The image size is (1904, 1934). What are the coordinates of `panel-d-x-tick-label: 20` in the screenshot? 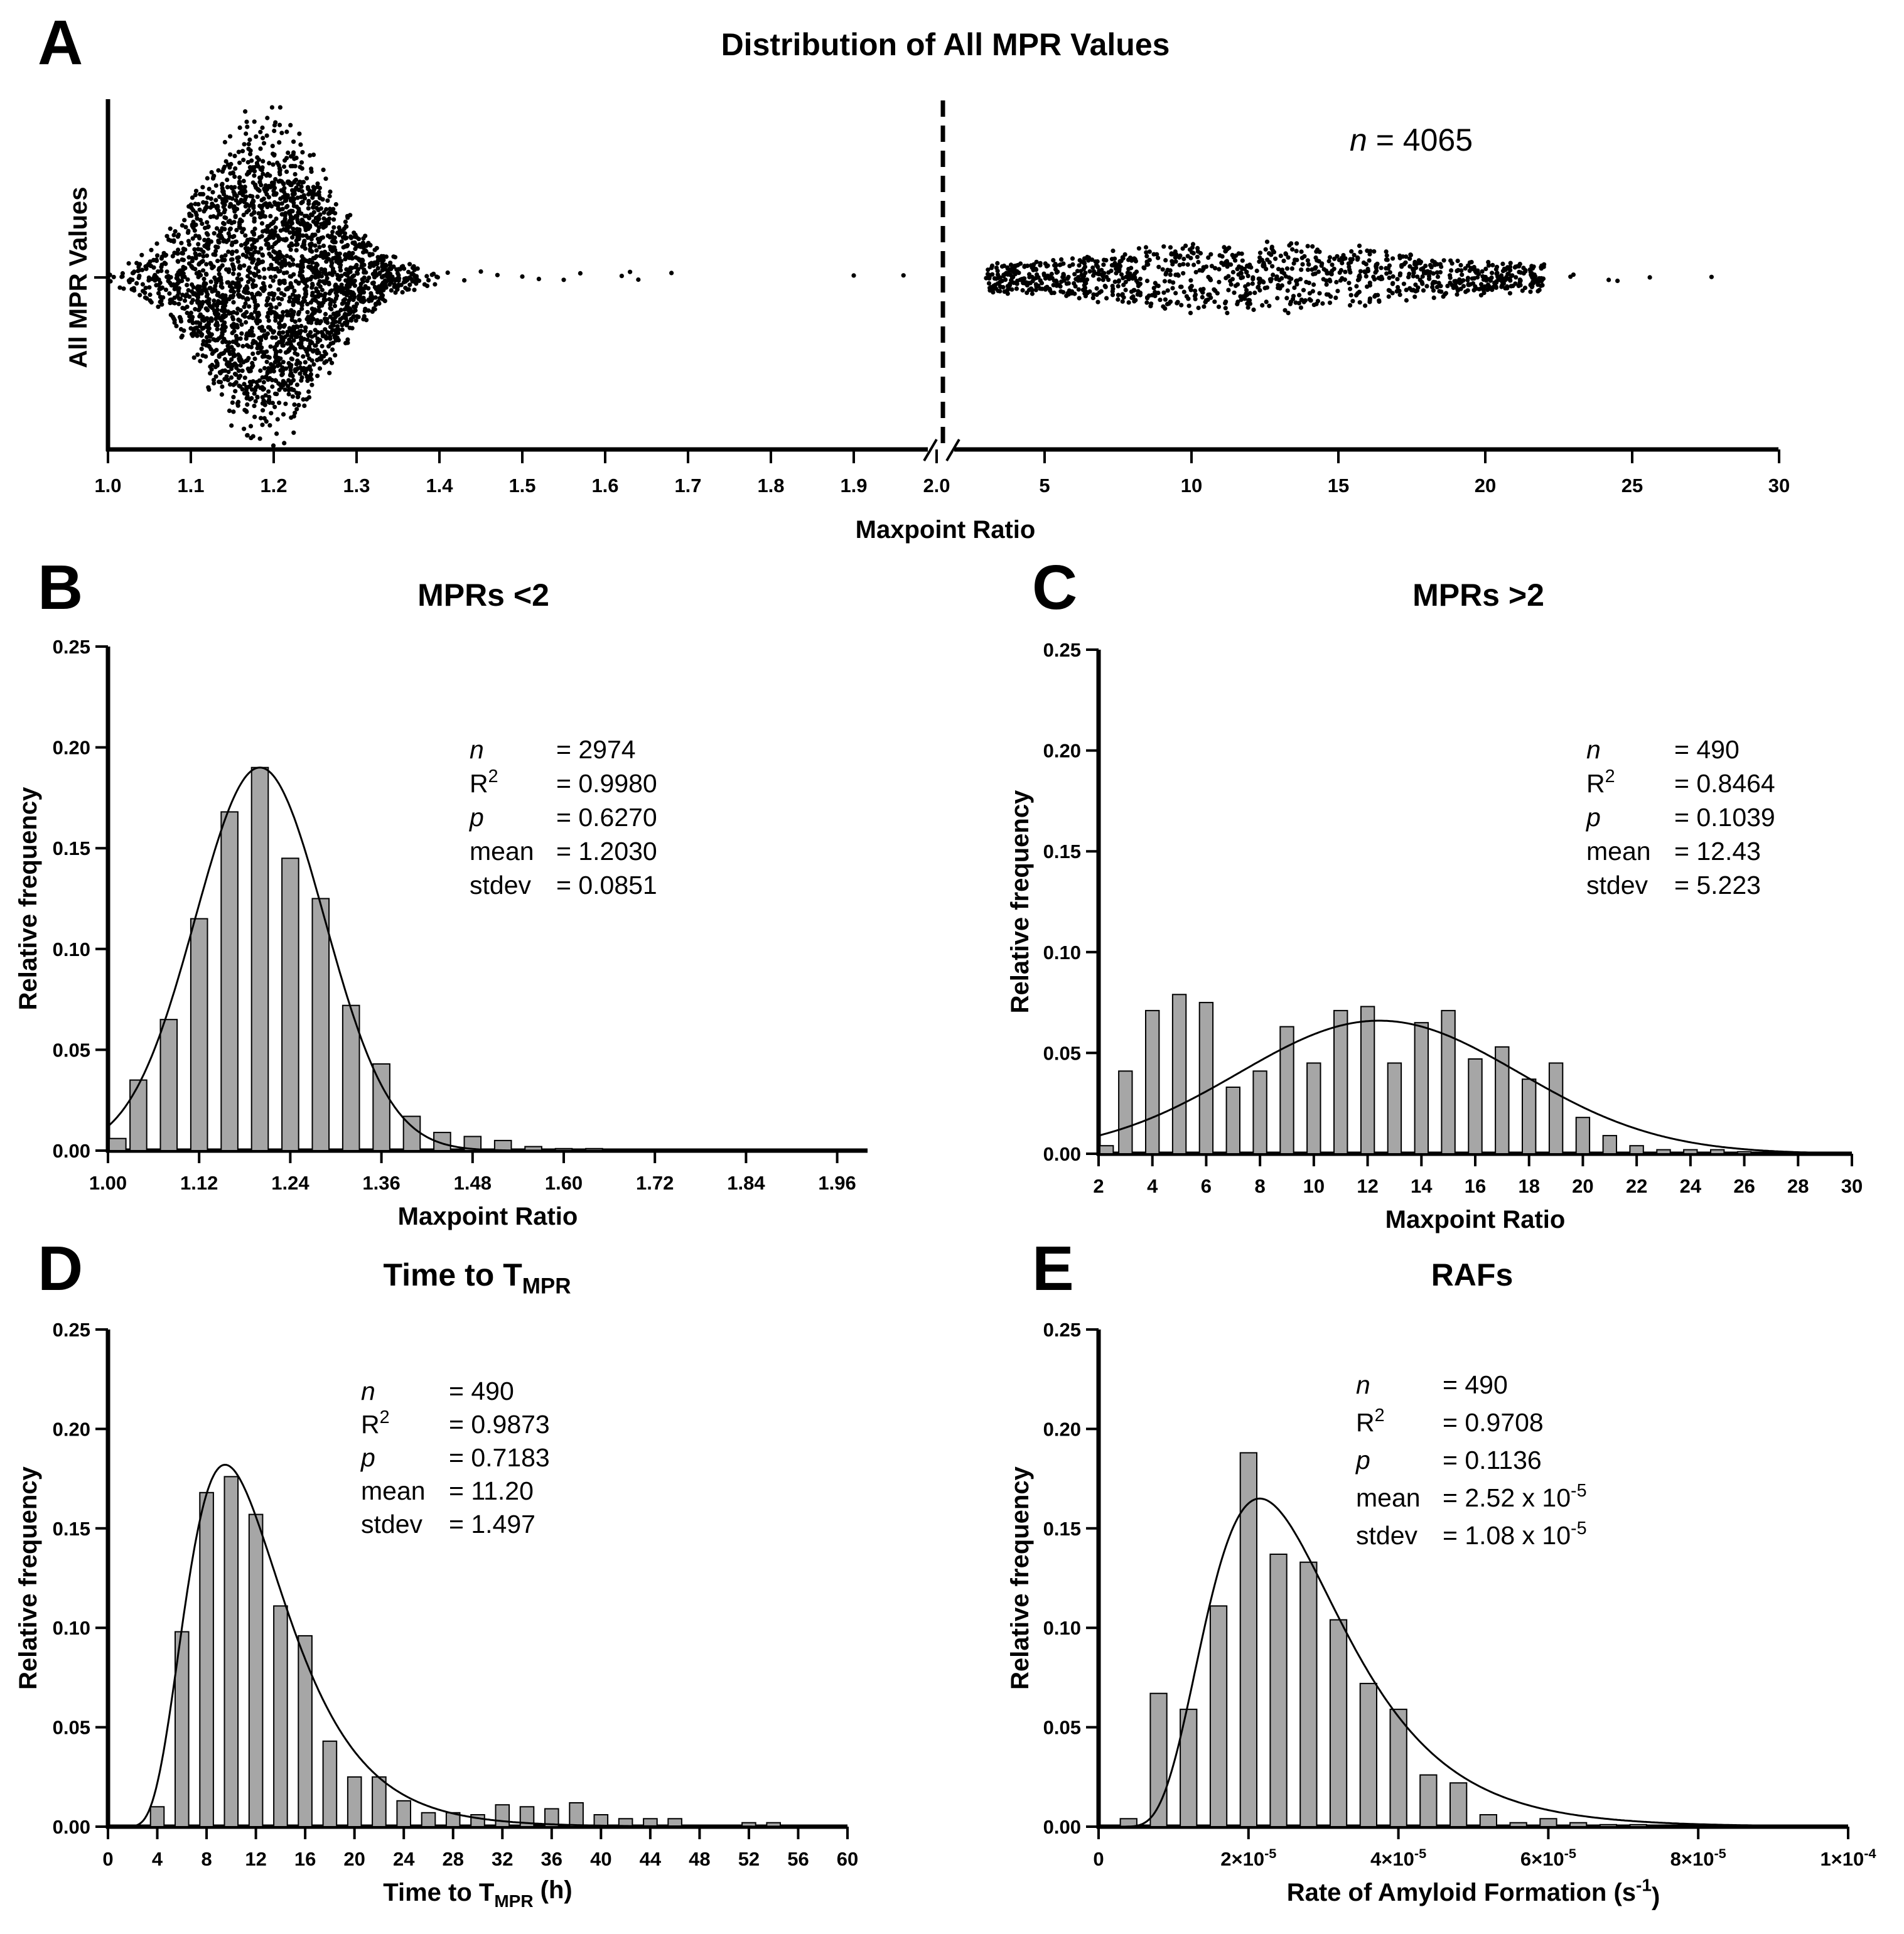 It's located at (354, 1859).